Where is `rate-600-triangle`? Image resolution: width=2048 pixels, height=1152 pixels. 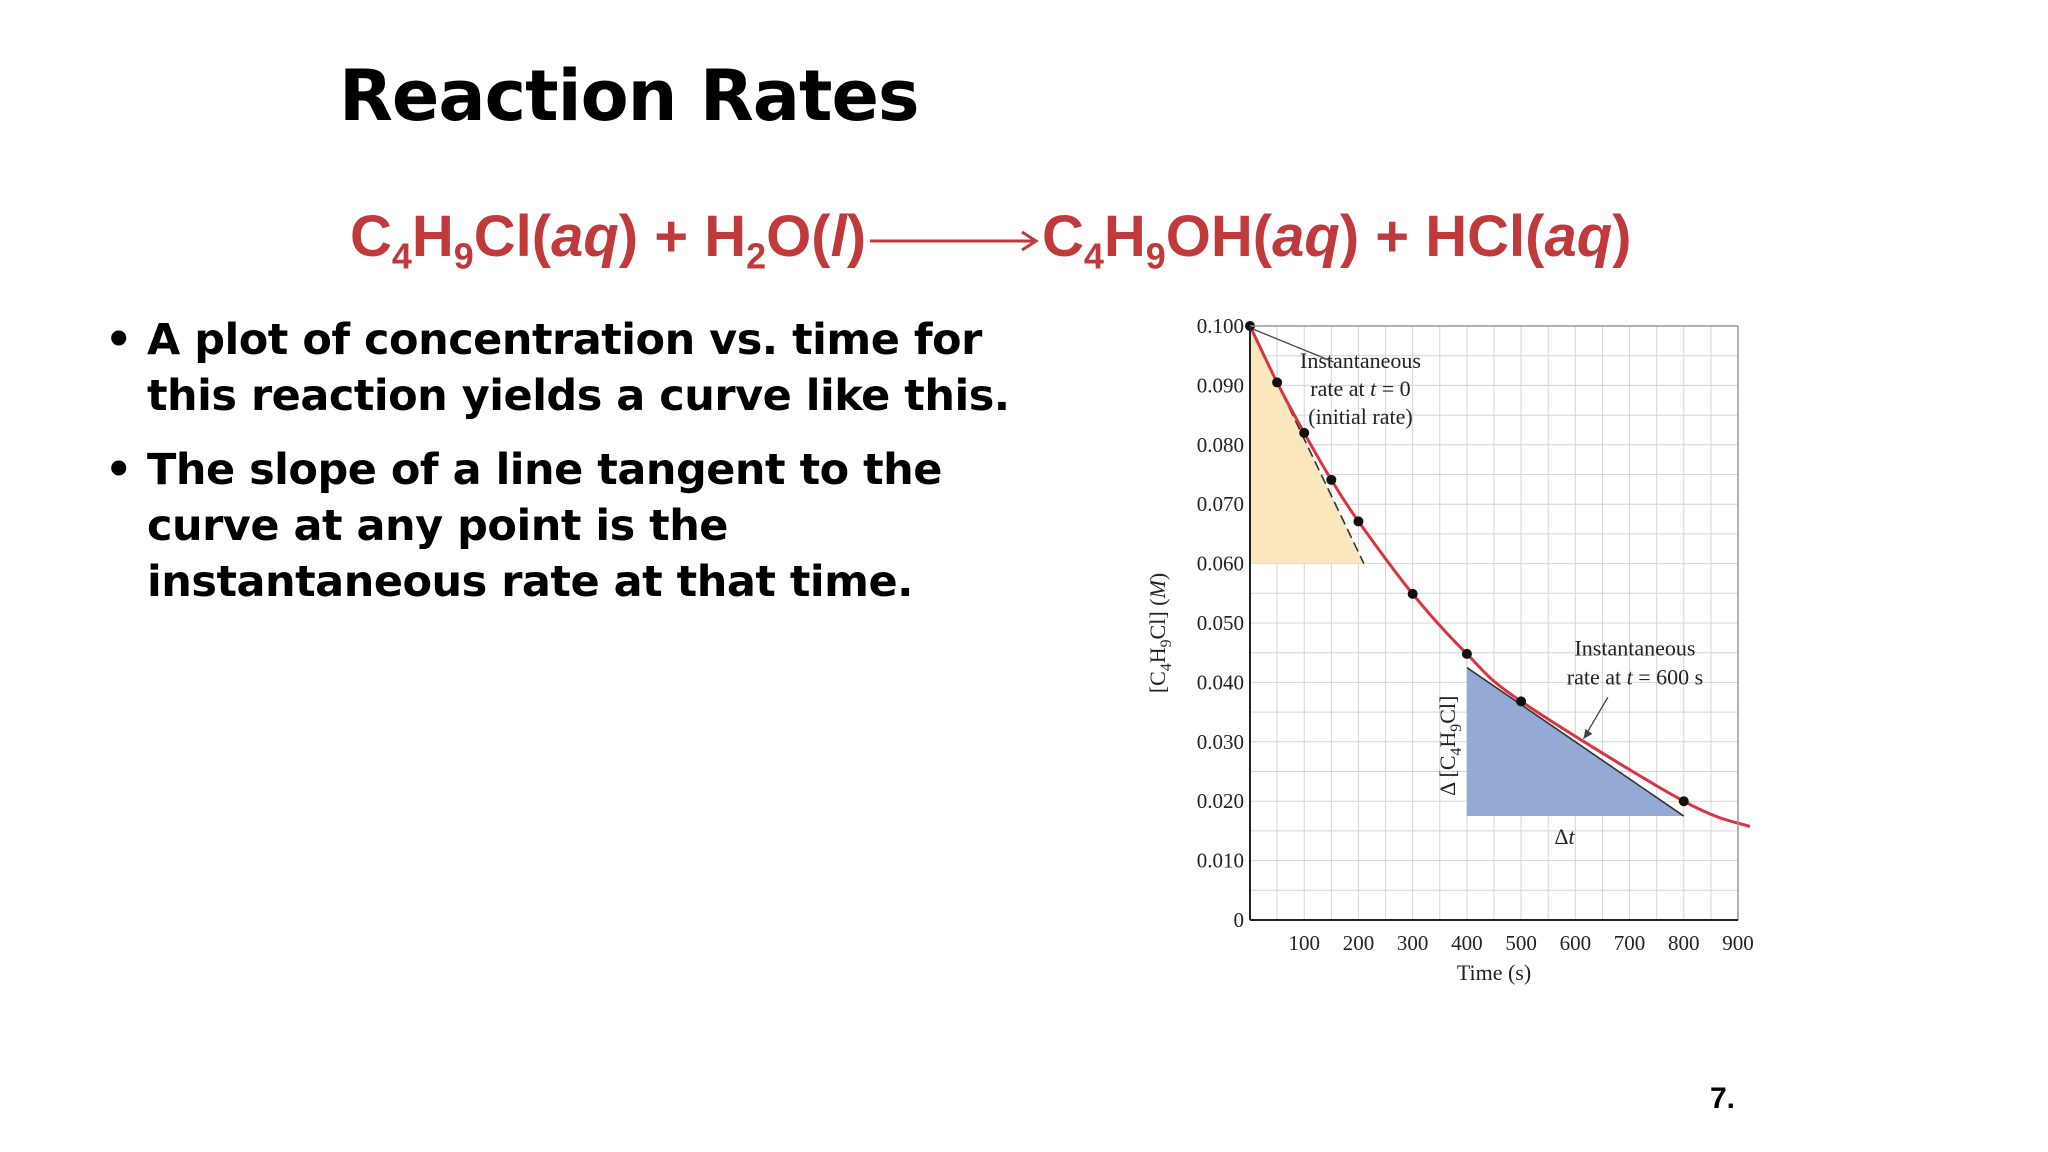
rate-600-triangle is located at coordinates (1575, 742).